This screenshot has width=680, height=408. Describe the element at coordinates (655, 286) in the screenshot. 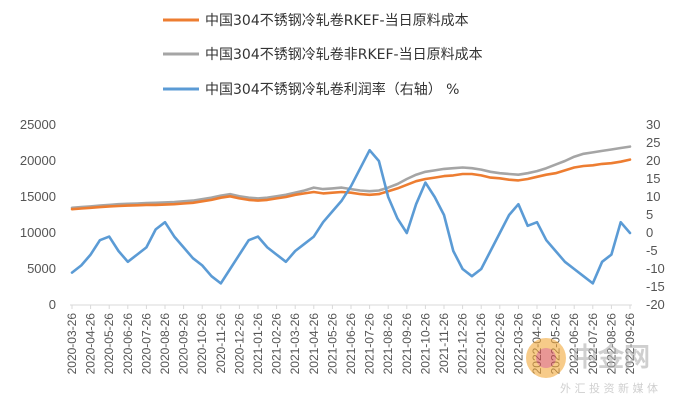

I see `y-right-tick-label: -15` at that location.